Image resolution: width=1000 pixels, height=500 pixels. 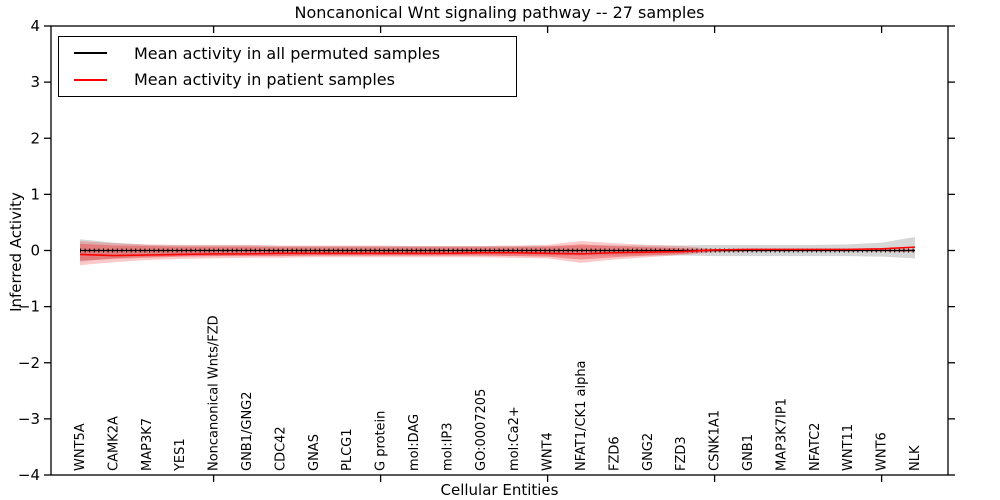 What do you see at coordinates (16, 252) in the screenshot?
I see `y-axis-label: Inferred Activity` at bounding box center [16, 252].